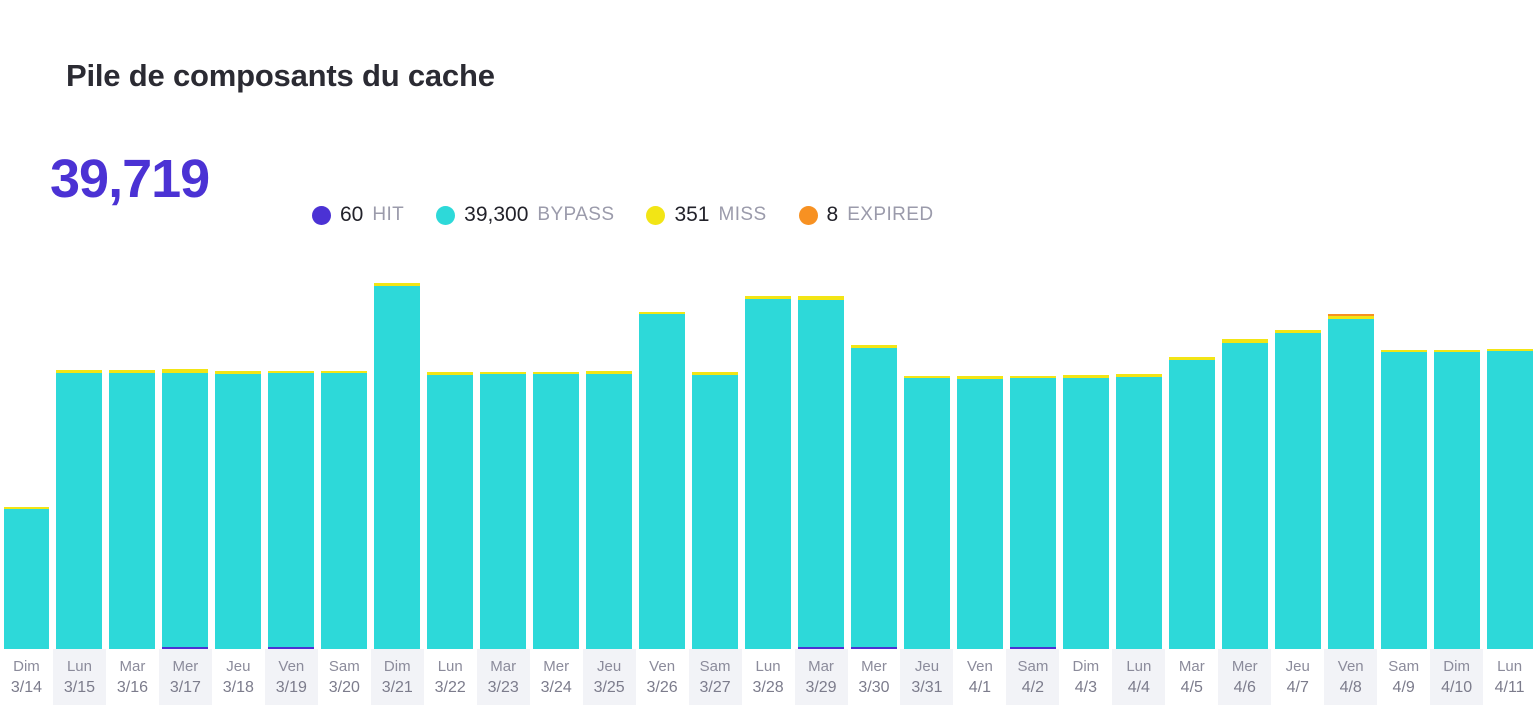 This screenshot has height=716, width=1536. I want to click on x-tick-4-7: Jeu 4/7, so click(1297, 677).